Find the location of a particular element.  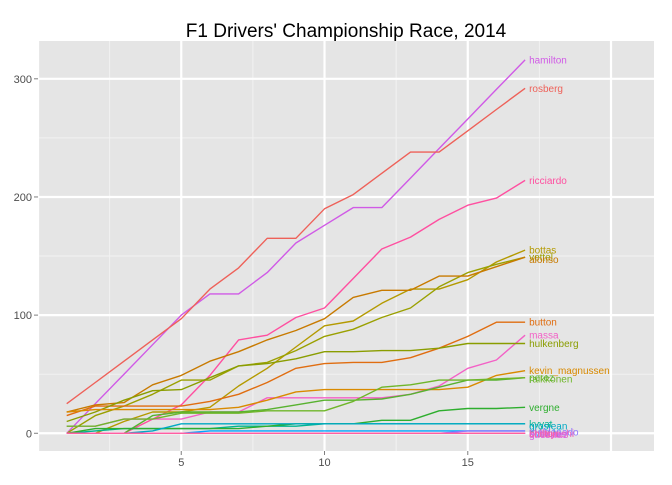

series-end-label: hamilton is located at coordinates (548, 60).